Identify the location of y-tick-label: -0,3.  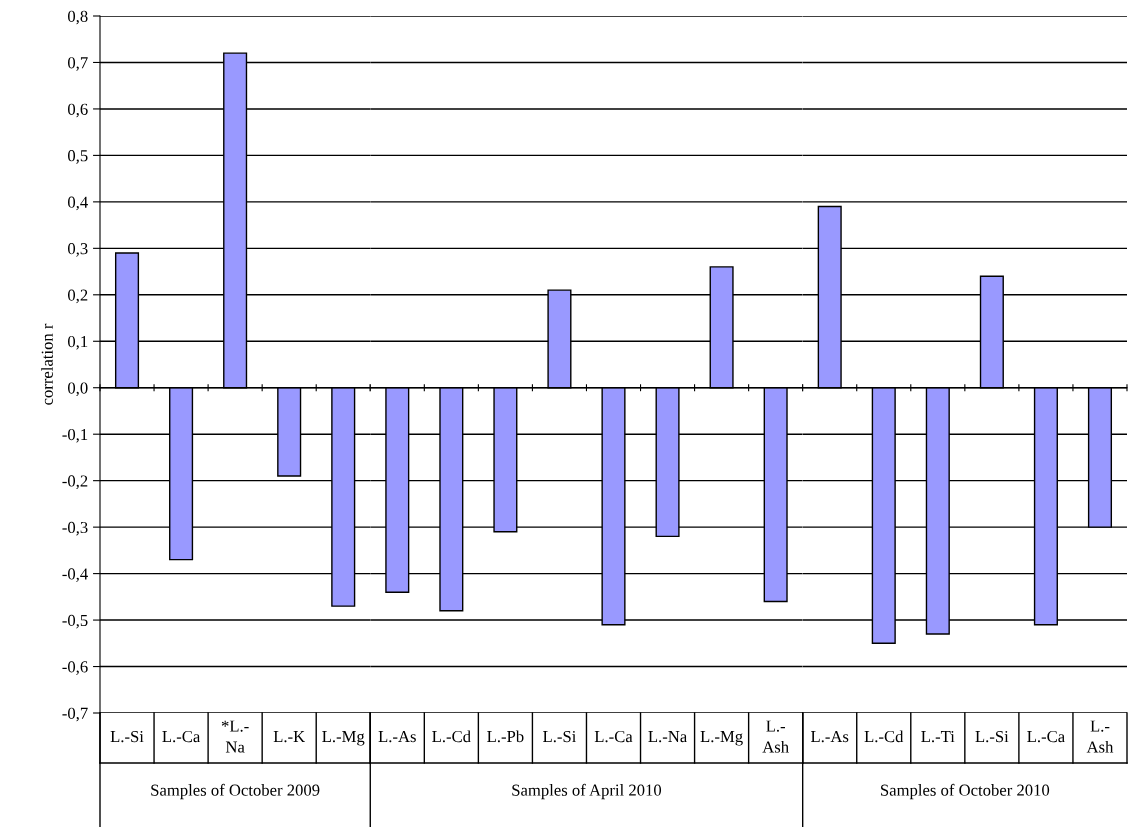
(75, 528).